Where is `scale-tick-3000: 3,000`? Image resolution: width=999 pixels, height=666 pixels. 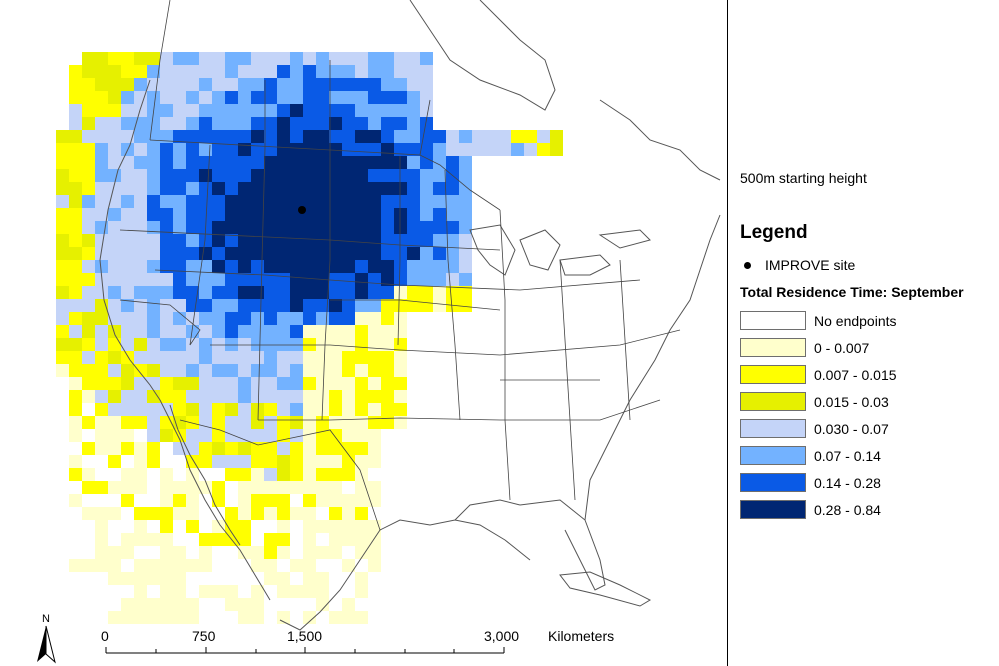 scale-tick-3000: 3,000 is located at coordinates (502, 636).